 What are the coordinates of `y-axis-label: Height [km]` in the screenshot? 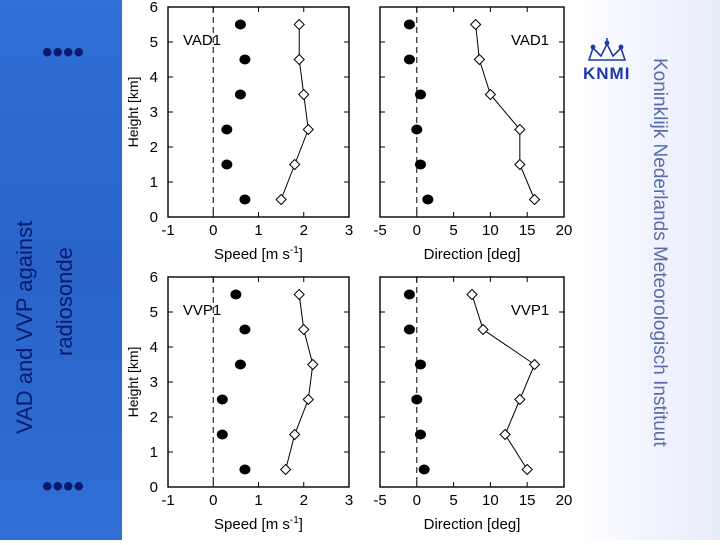 It's located at (133, 382).